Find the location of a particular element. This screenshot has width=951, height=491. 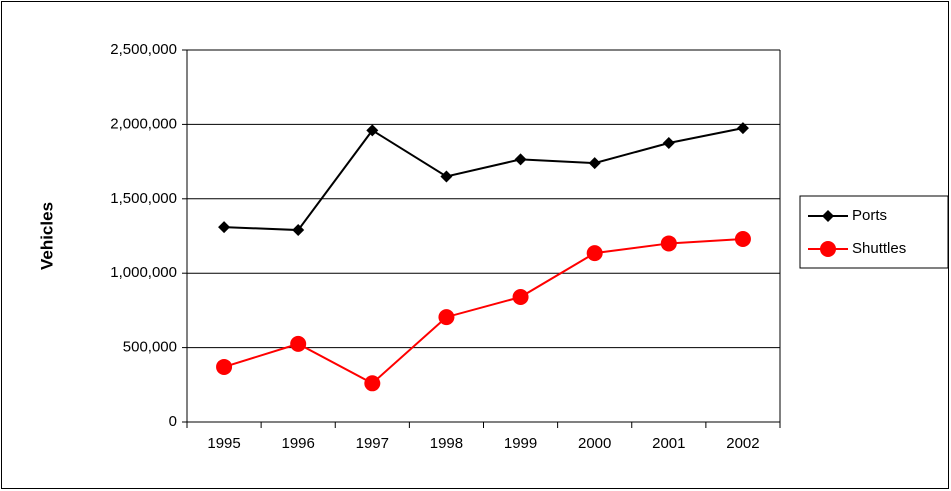

series-line is located at coordinates (484, 179).